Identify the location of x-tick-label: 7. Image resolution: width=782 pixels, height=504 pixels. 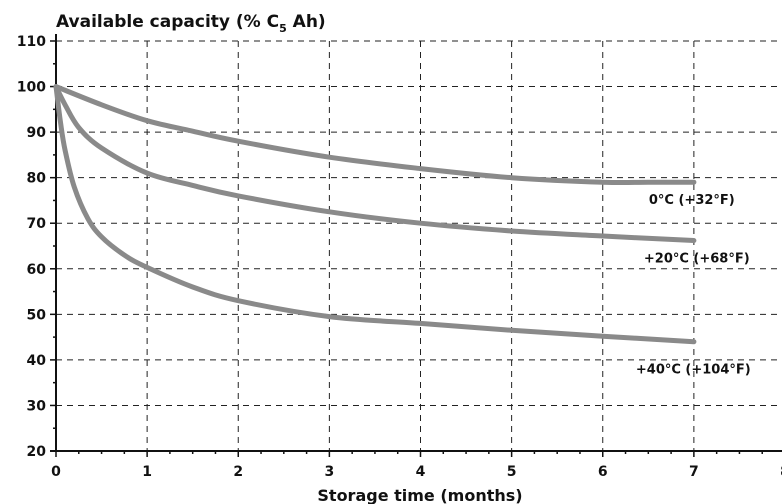
(694, 472).